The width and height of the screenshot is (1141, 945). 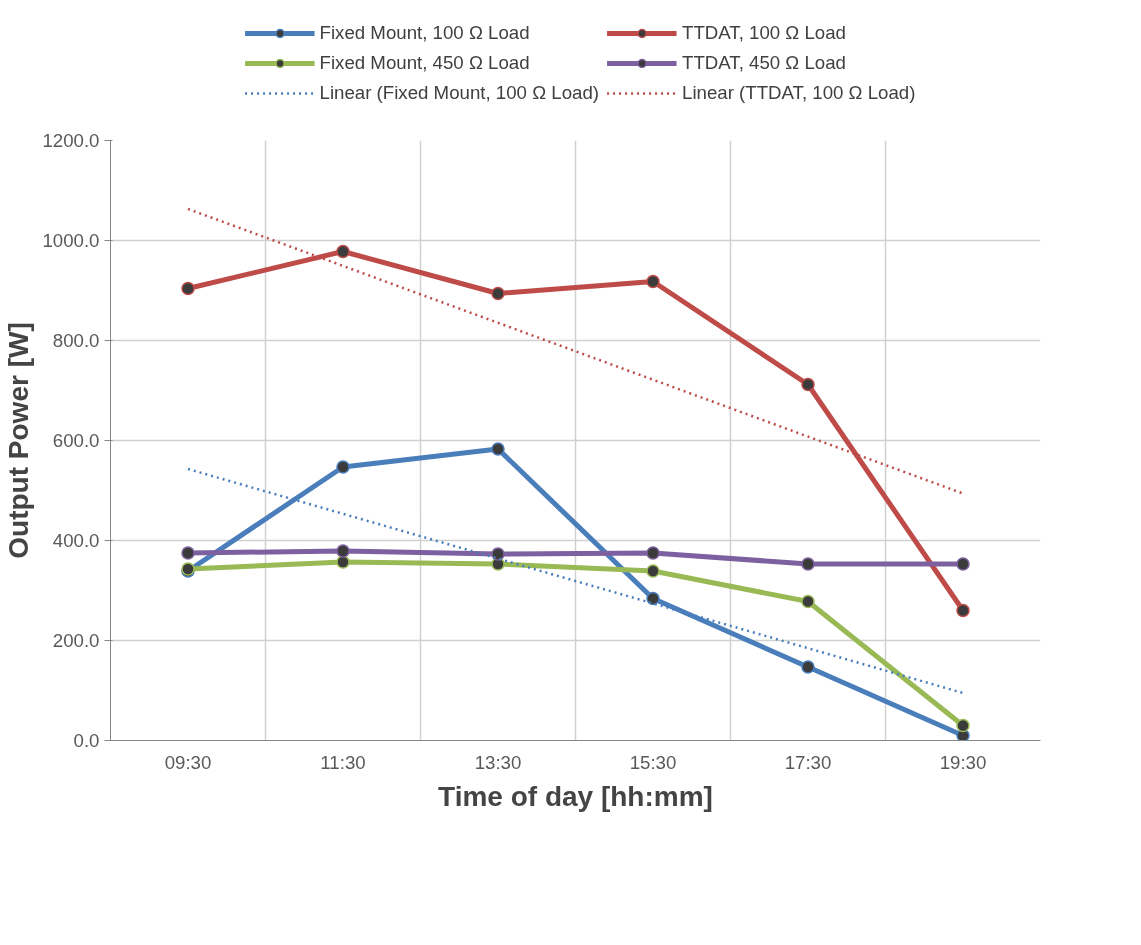 What do you see at coordinates (76, 440) in the screenshot?
I see `y-tick-label: 600.0` at bounding box center [76, 440].